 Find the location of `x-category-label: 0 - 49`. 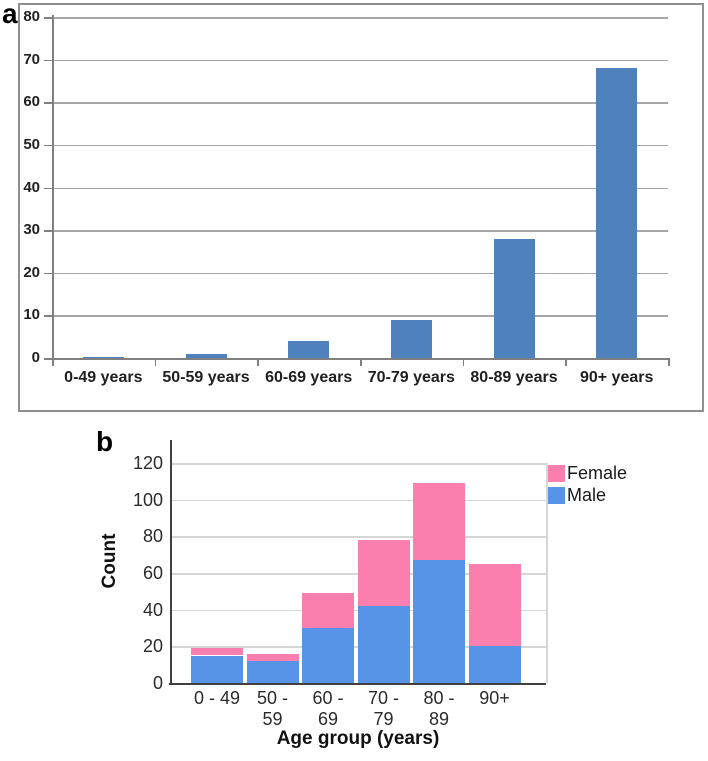

x-category-label: 0 - 49 is located at coordinates (217, 698).